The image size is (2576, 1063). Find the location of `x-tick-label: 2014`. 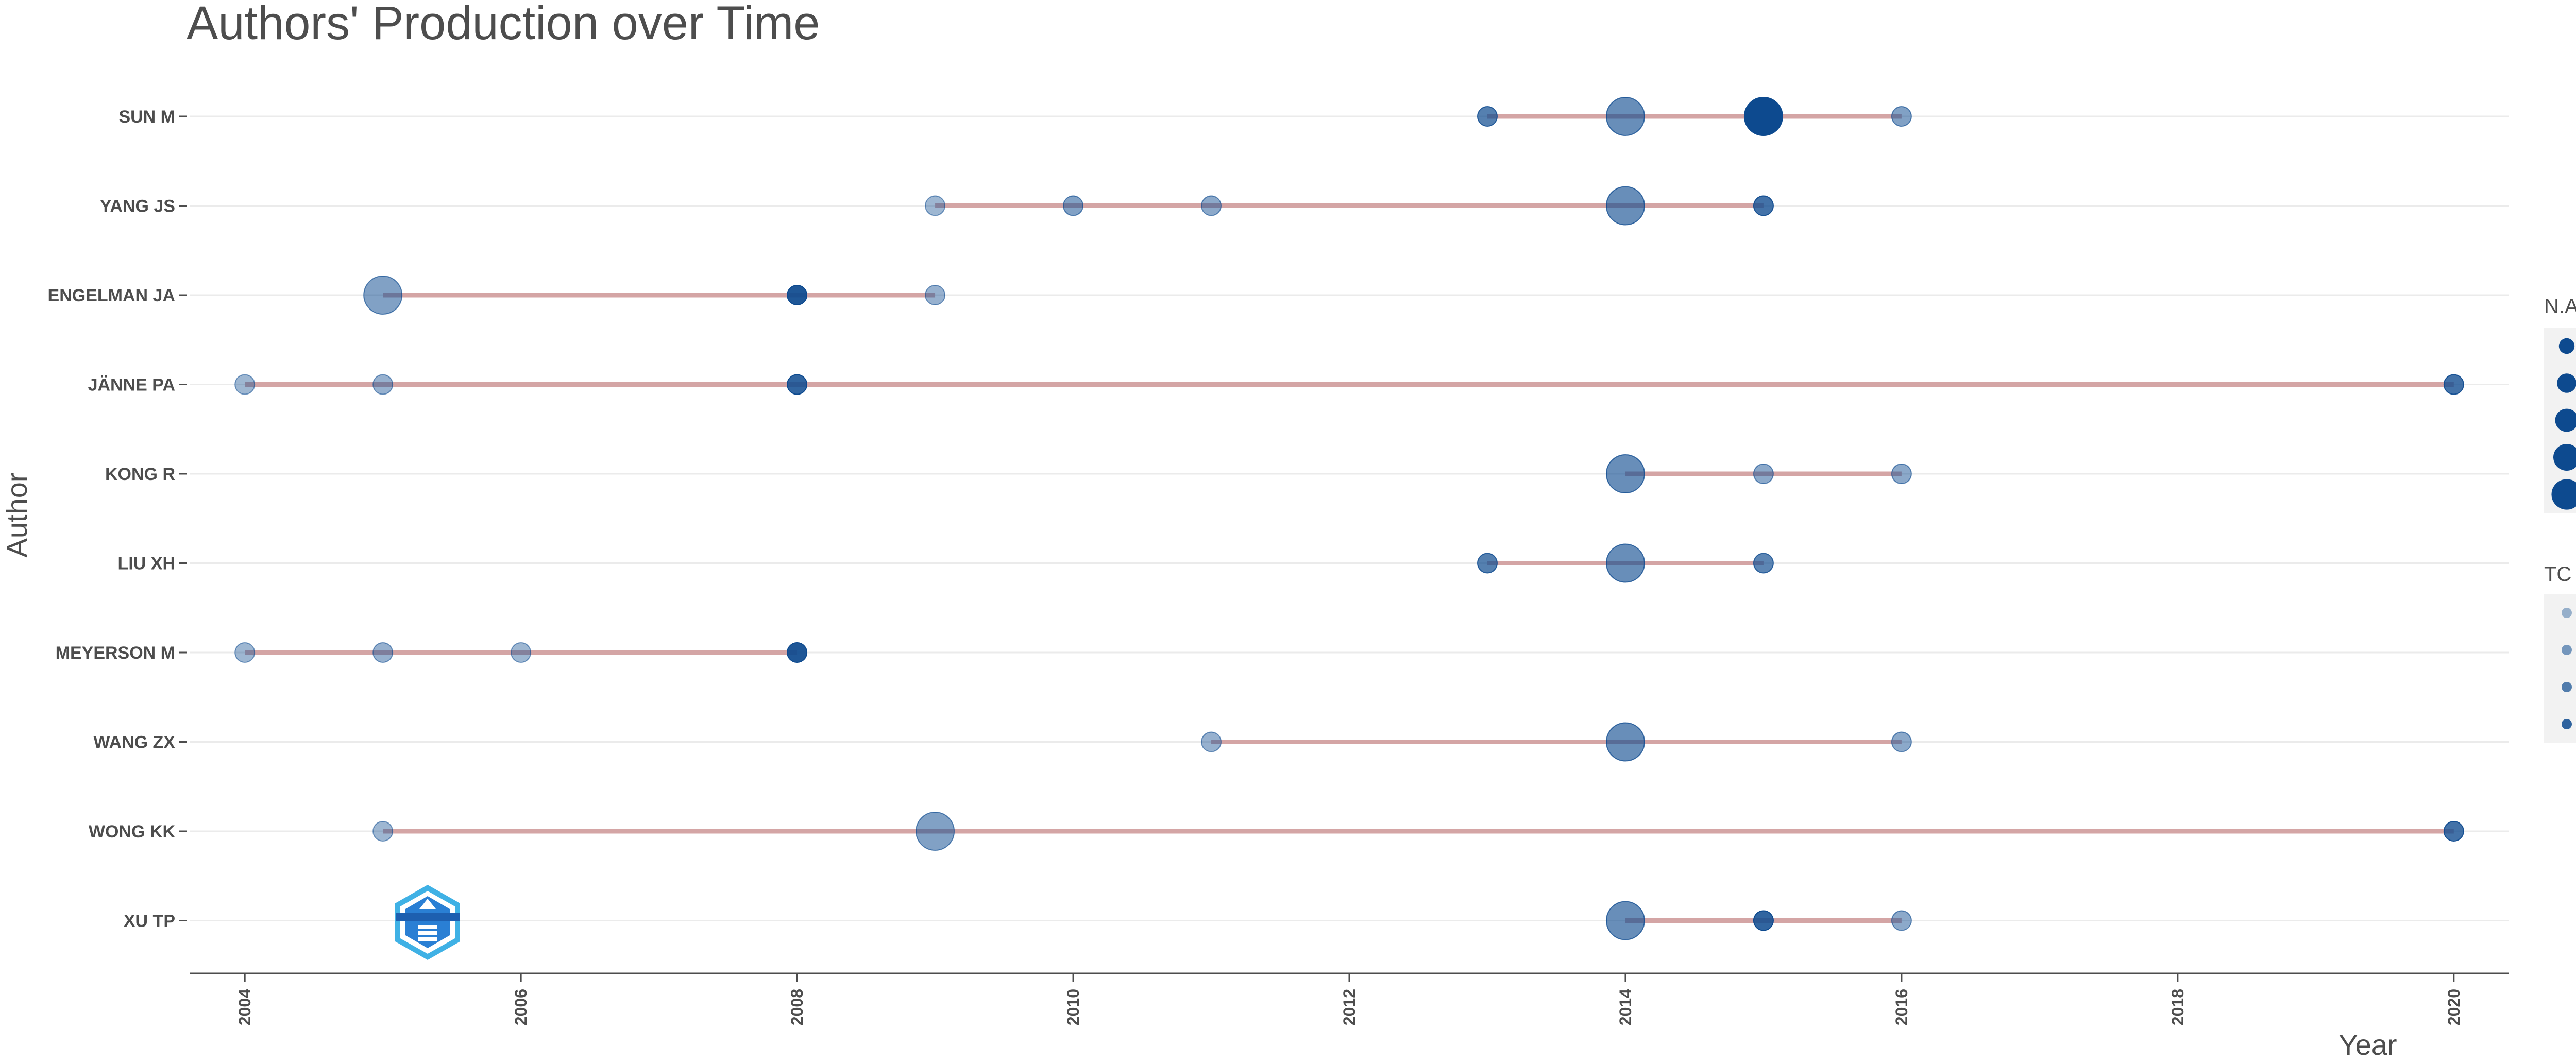

x-tick-label: 2014 is located at coordinates (1625, 1007).